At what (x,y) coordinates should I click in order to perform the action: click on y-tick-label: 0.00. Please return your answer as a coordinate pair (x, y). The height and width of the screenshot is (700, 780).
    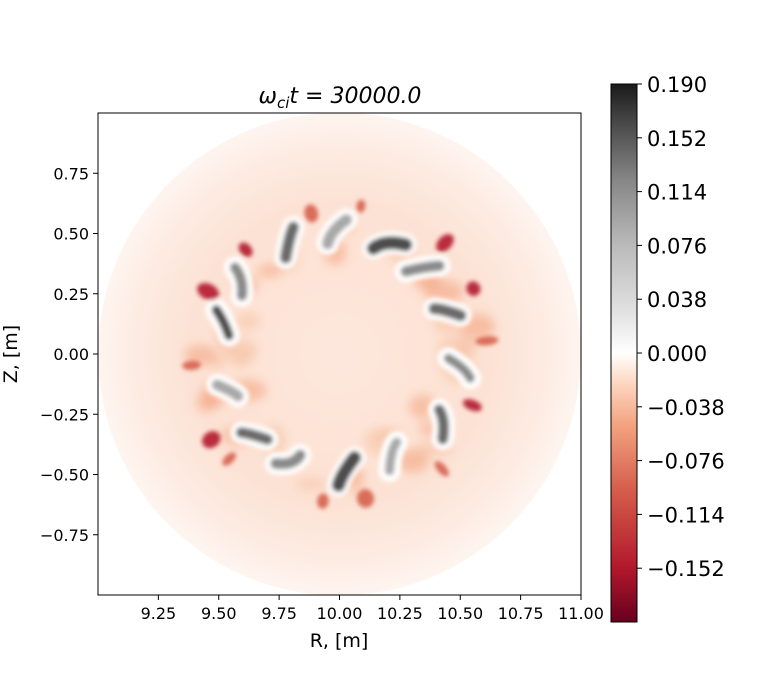
    Looking at the image, I should click on (71, 354).